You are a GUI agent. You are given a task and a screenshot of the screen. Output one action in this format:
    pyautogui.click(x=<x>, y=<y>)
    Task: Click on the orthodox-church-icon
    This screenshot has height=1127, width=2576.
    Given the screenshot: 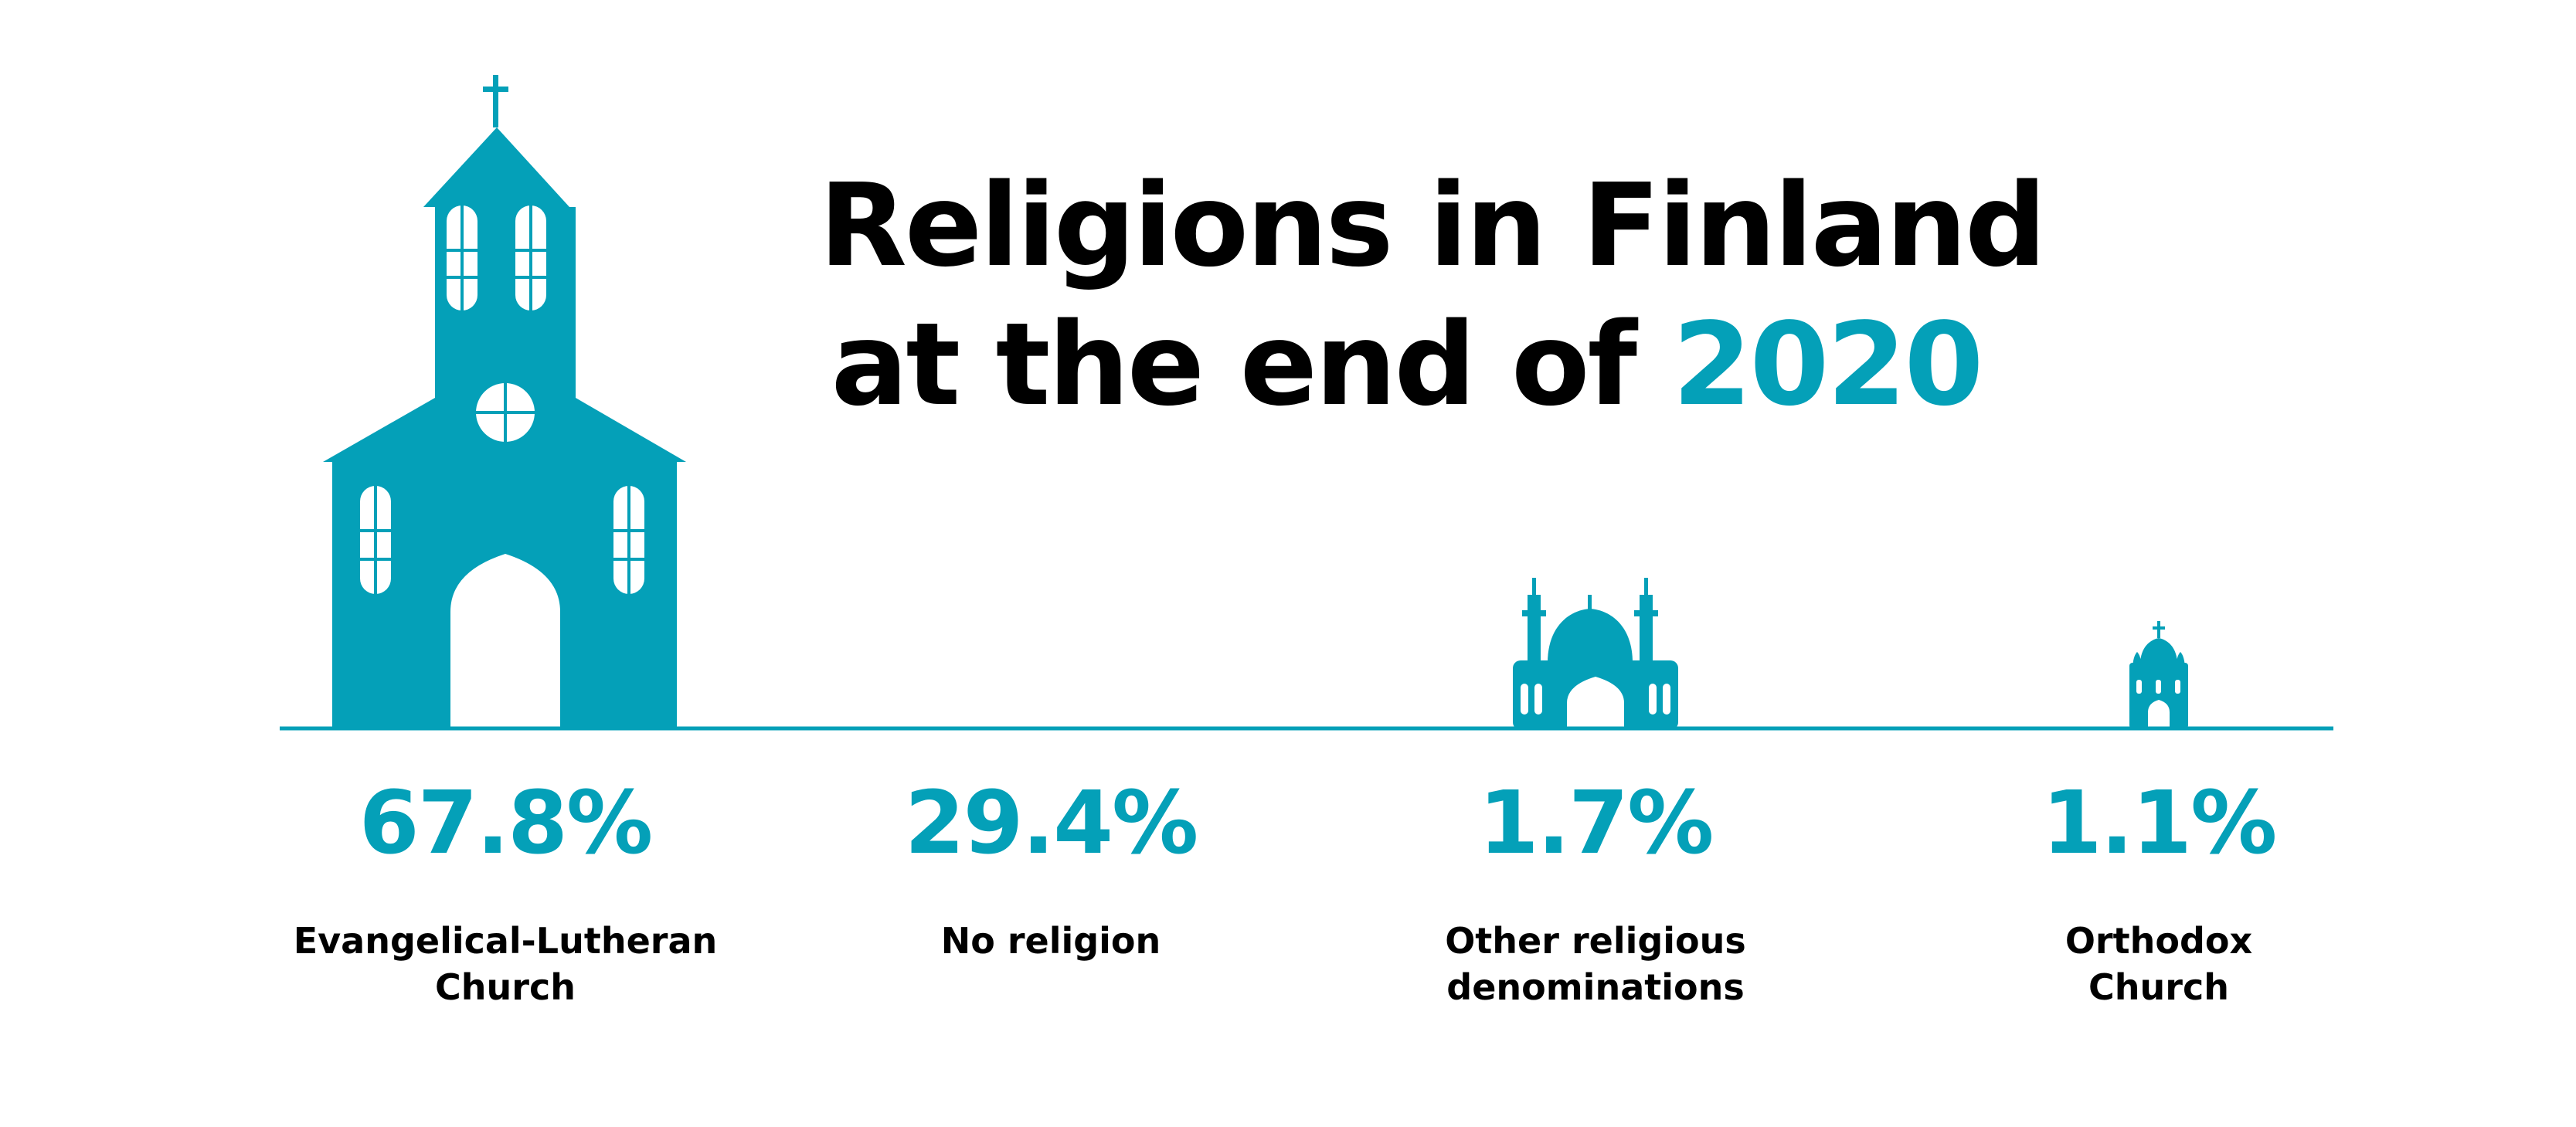 What is the action you would take?
    pyautogui.click(x=2158, y=674)
    